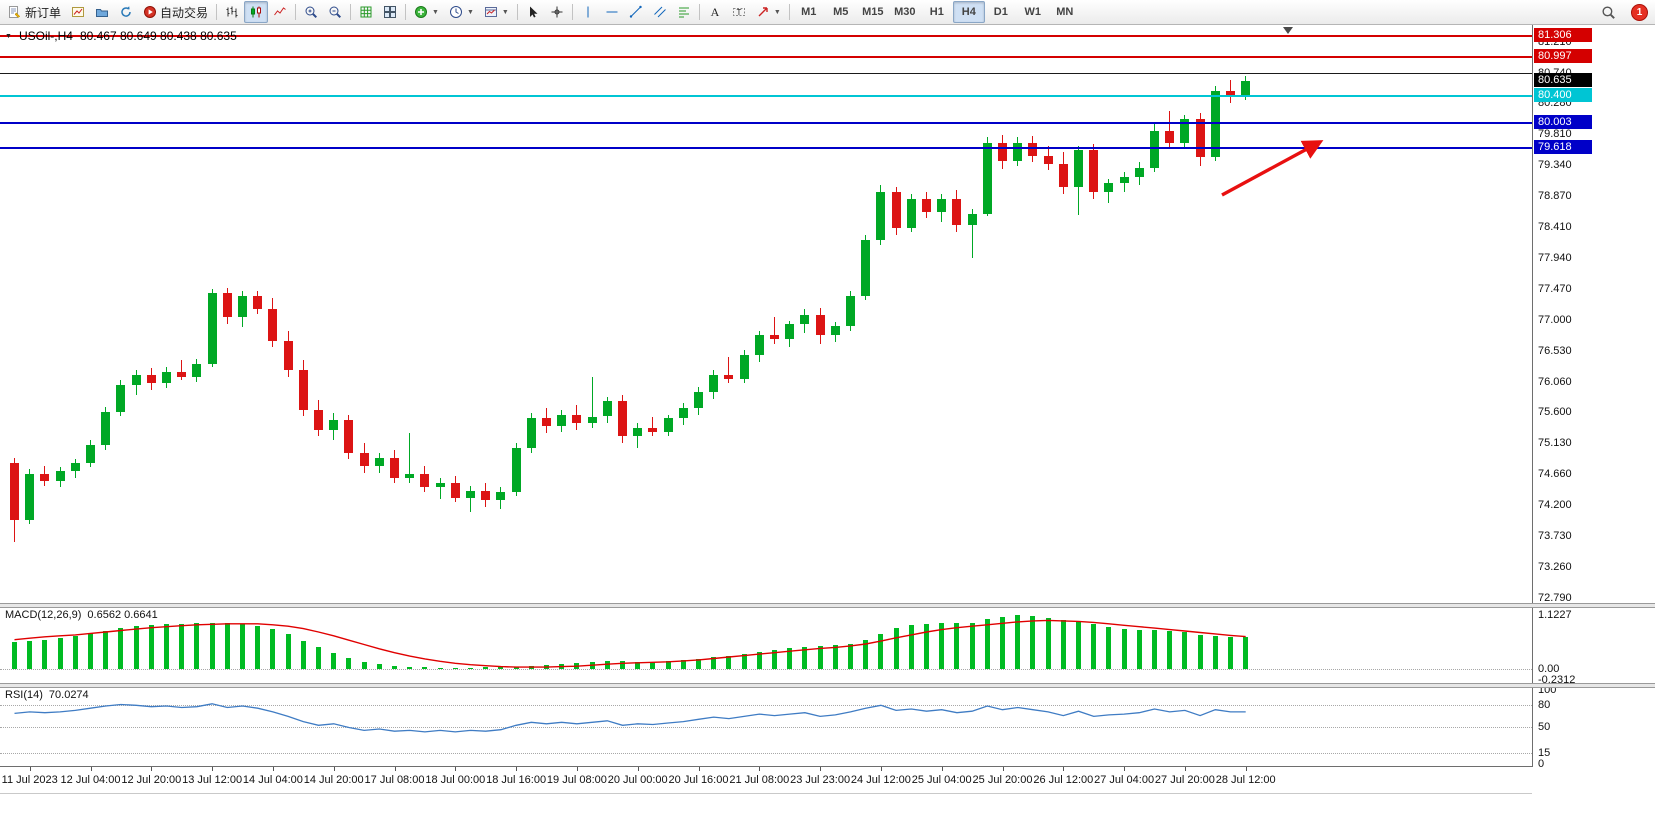 The height and width of the screenshot is (833, 1655). I want to click on search-button, so click(1608, 12).